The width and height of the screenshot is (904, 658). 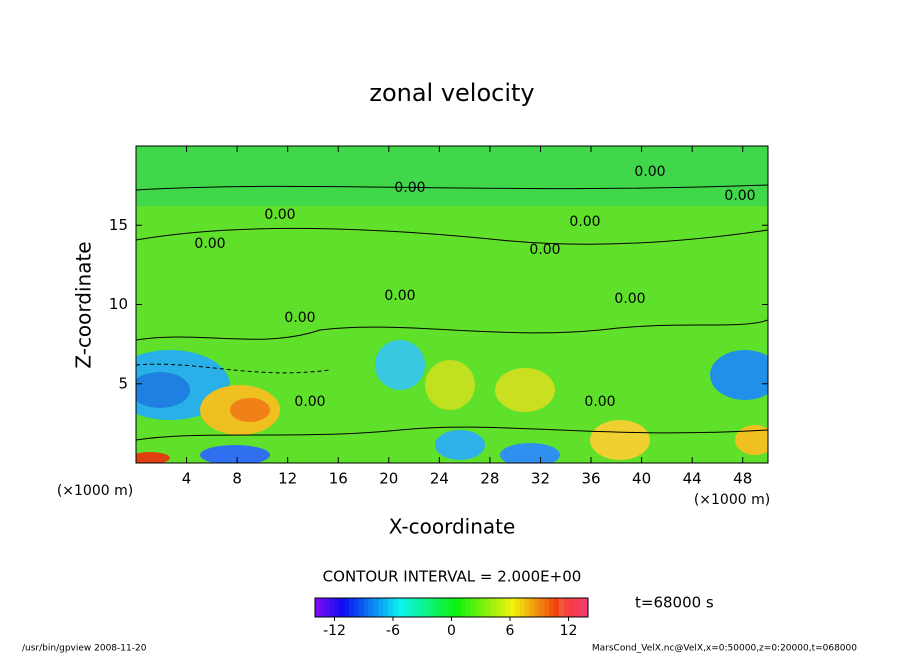 What do you see at coordinates (451, 93) in the screenshot?
I see `chart-title: zonal velocity` at bounding box center [451, 93].